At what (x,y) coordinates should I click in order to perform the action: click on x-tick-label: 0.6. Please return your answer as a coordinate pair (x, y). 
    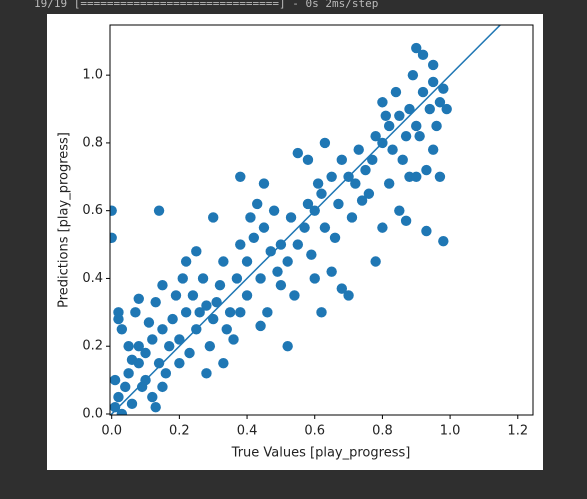
    Looking at the image, I should click on (314, 431).